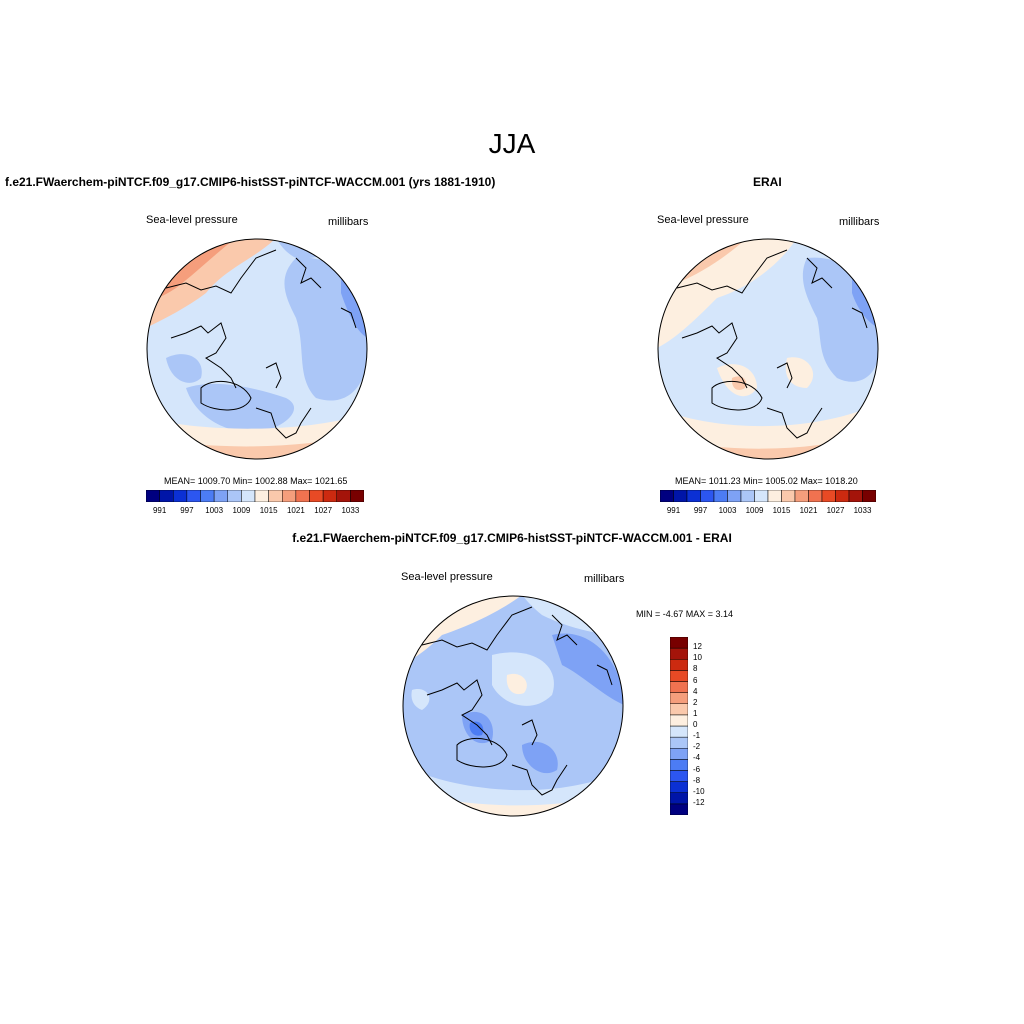 The image size is (1024, 1024). Describe the element at coordinates (699, 791) in the screenshot. I see `colorbar-tick-label: -10` at that location.